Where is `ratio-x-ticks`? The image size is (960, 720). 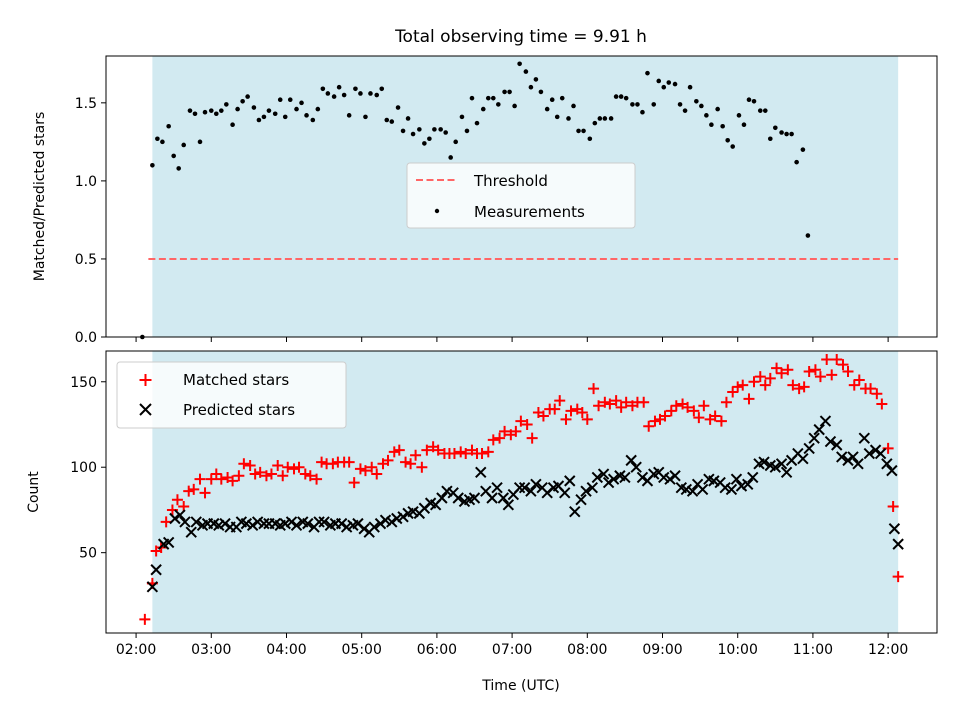 ratio-x-ticks is located at coordinates (512, 339).